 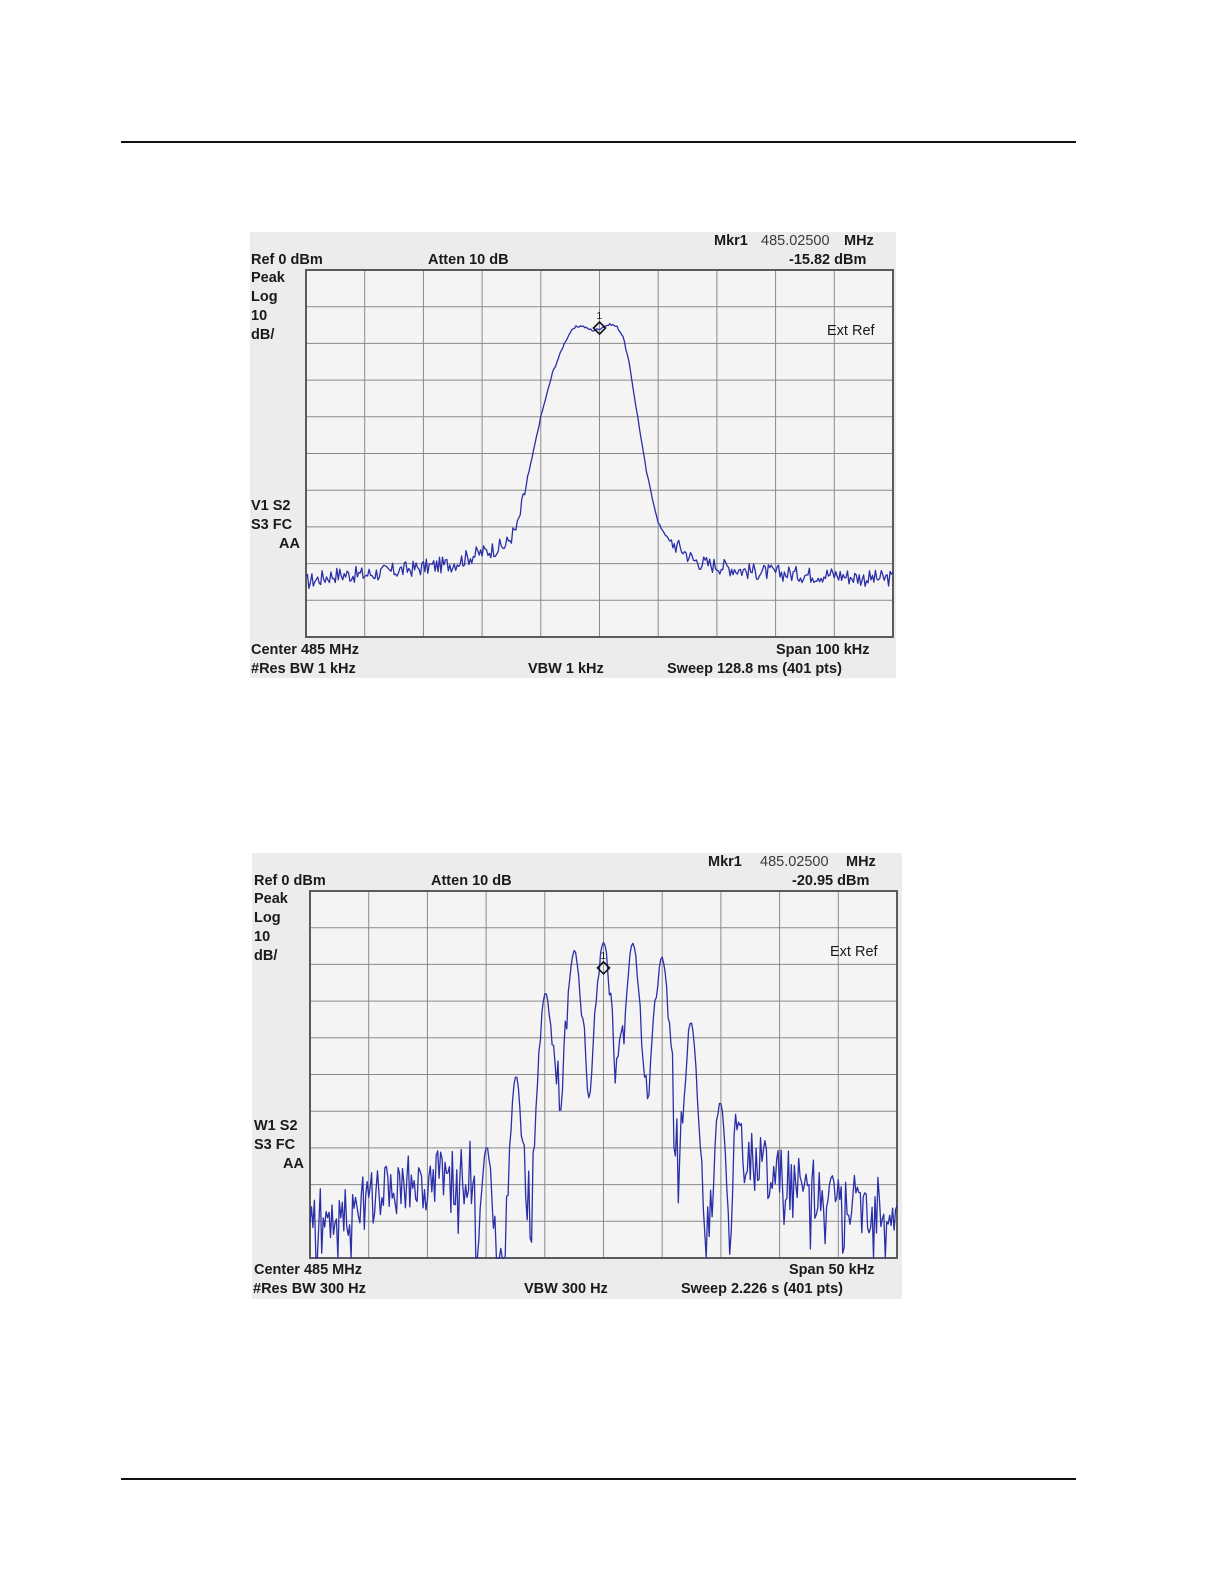 I want to click on video-bandwidth: VBW 300 Hz, so click(x=566, y=1289).